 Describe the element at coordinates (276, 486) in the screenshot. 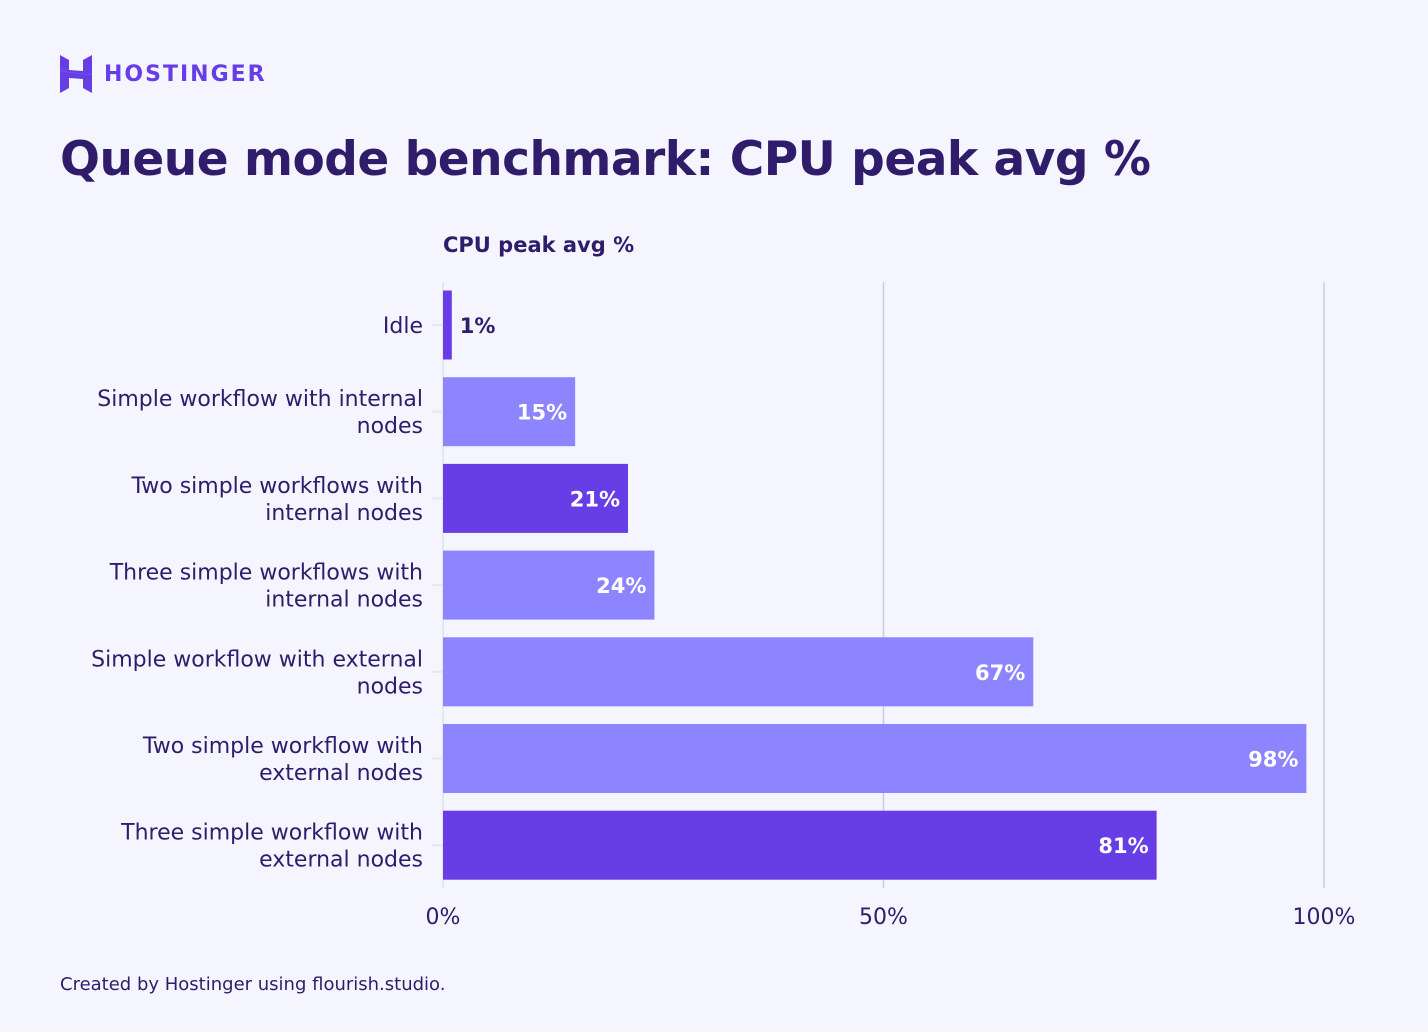

I see `category-label: Two simple workflows with` at that location.